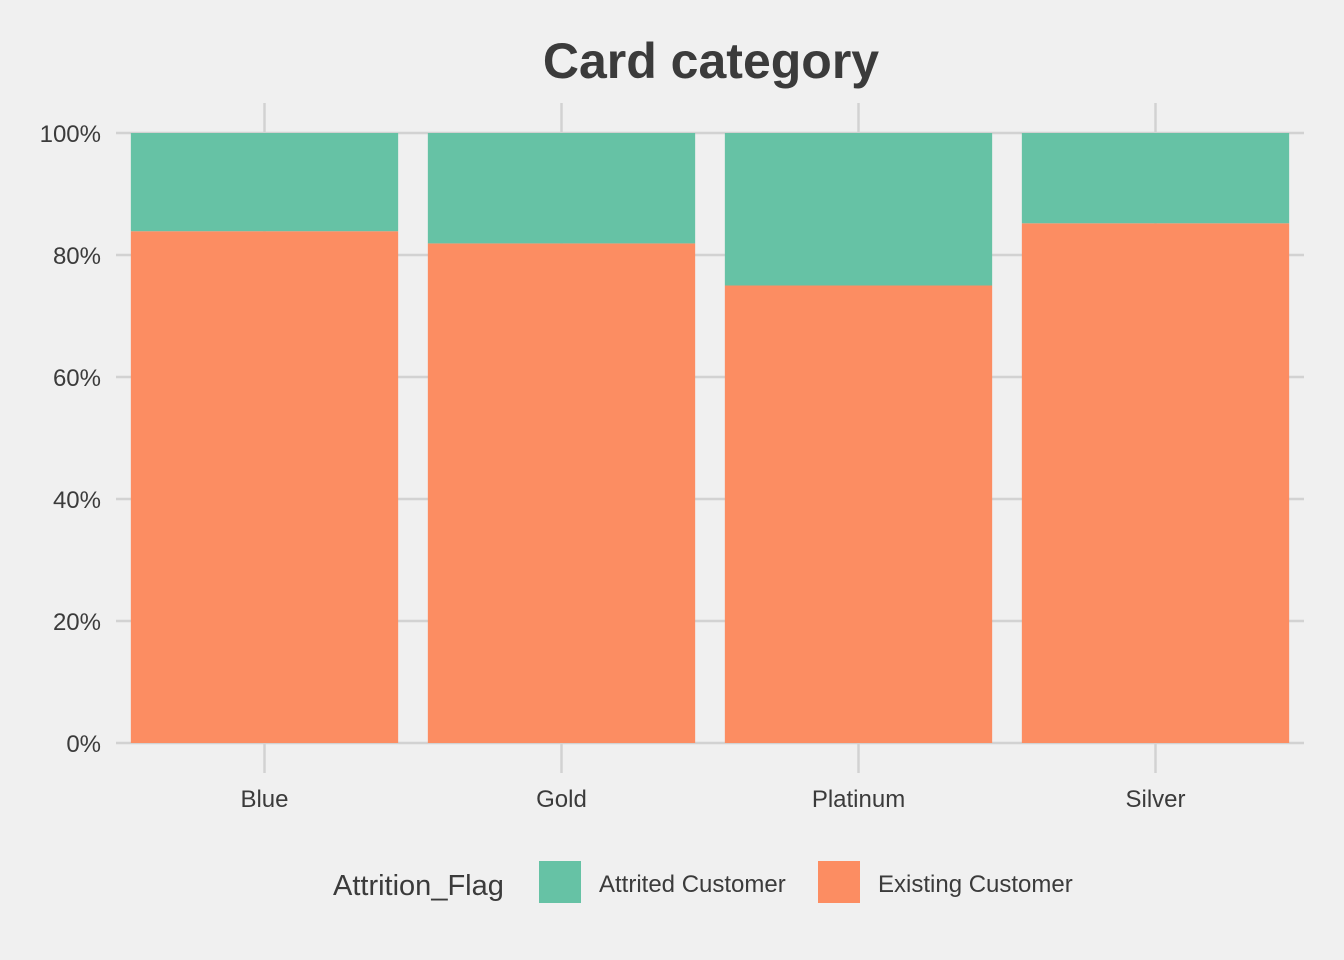  What do you see at coordinates (975, 884) in the screenshot?
I see `legend-label: Existing Customer` at bounding box center [975, 884].